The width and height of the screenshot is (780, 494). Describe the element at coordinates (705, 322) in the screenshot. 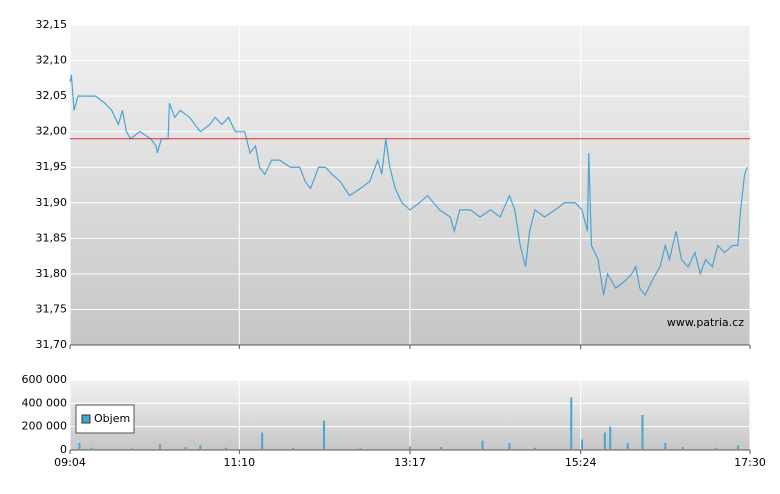

I see `watermark: www.patria.cz` at that location.